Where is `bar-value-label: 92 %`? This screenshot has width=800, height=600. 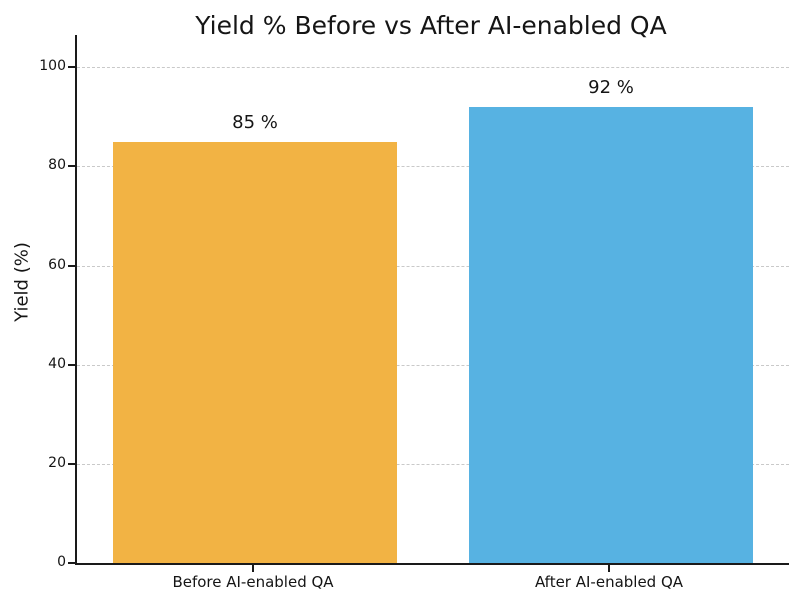
bar-value-label: 92 % is located at coordinates (611, 87).